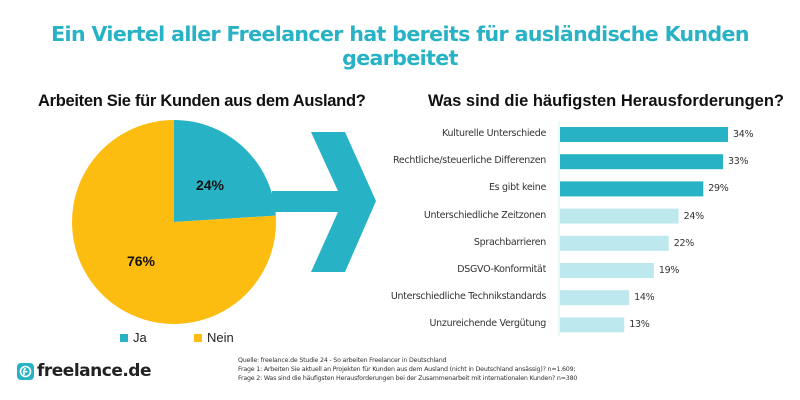 The image size is (800, 400). Describe the element at coordinates (324, 202) in the screenshot. I see `chevron-arrow-right-icon` at that location.